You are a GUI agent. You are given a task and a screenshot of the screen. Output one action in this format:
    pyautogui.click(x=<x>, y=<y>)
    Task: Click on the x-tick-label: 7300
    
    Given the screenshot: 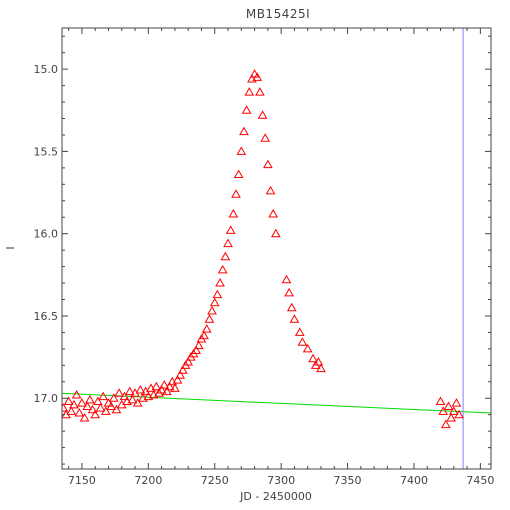 What is the action you would take?
    pyautogui.click(x=281, y=480)
    